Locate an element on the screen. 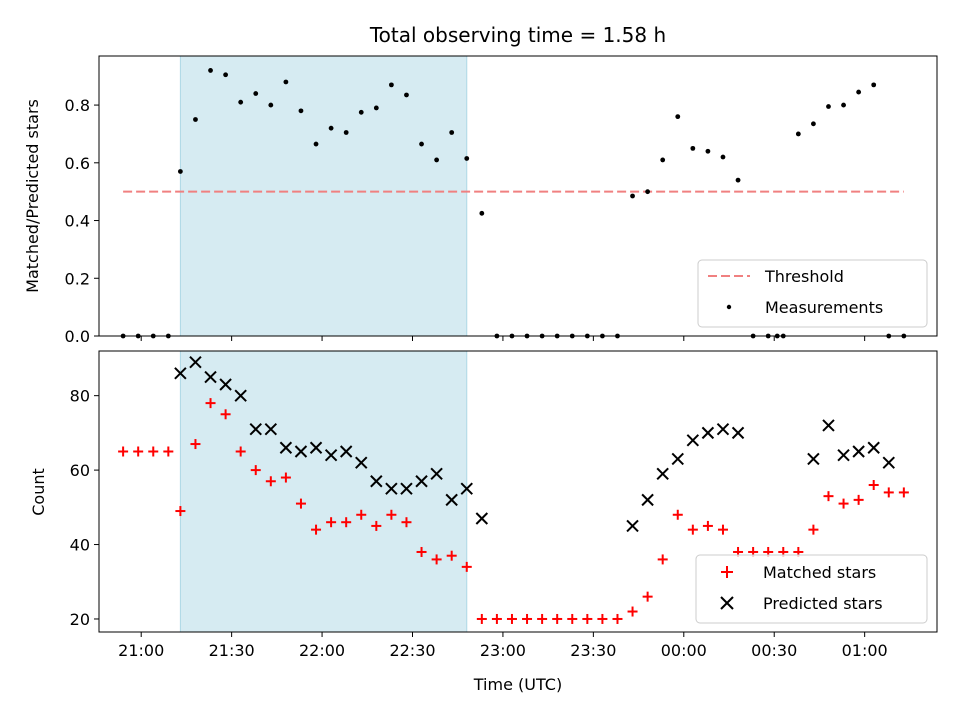 This screenshot has width=960, height=720. legend-predicted-label: Predicted stars is located at coordinates (823, 603).